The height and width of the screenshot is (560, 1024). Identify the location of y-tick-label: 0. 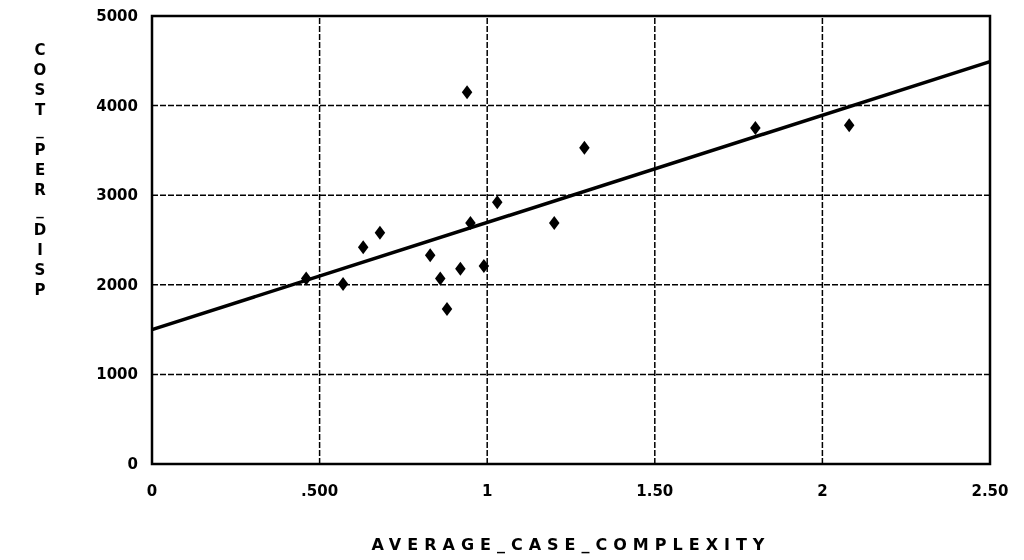
(132, 464).